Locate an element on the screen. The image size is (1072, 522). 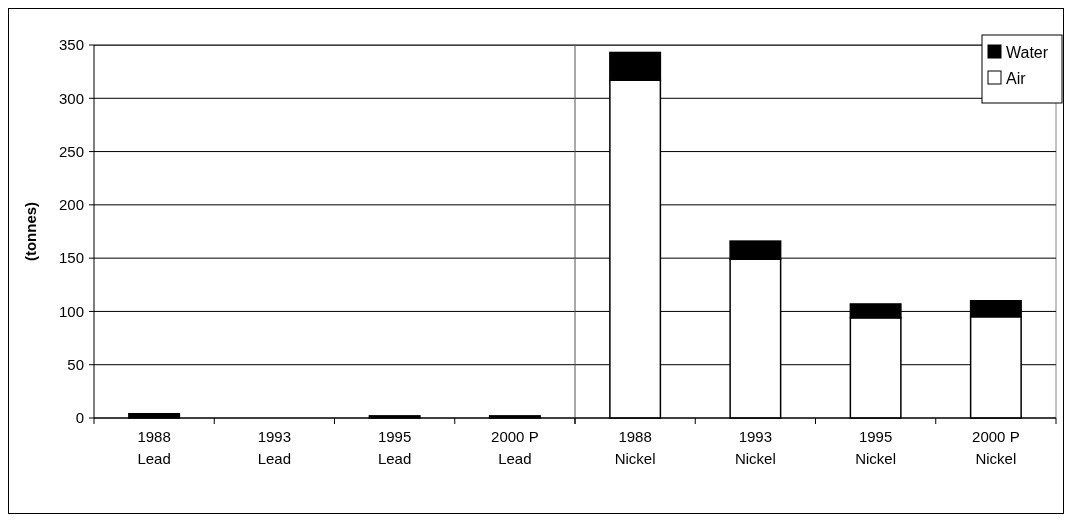
x-tick-label: 1993 Lead is located at coordinates (274, 447).